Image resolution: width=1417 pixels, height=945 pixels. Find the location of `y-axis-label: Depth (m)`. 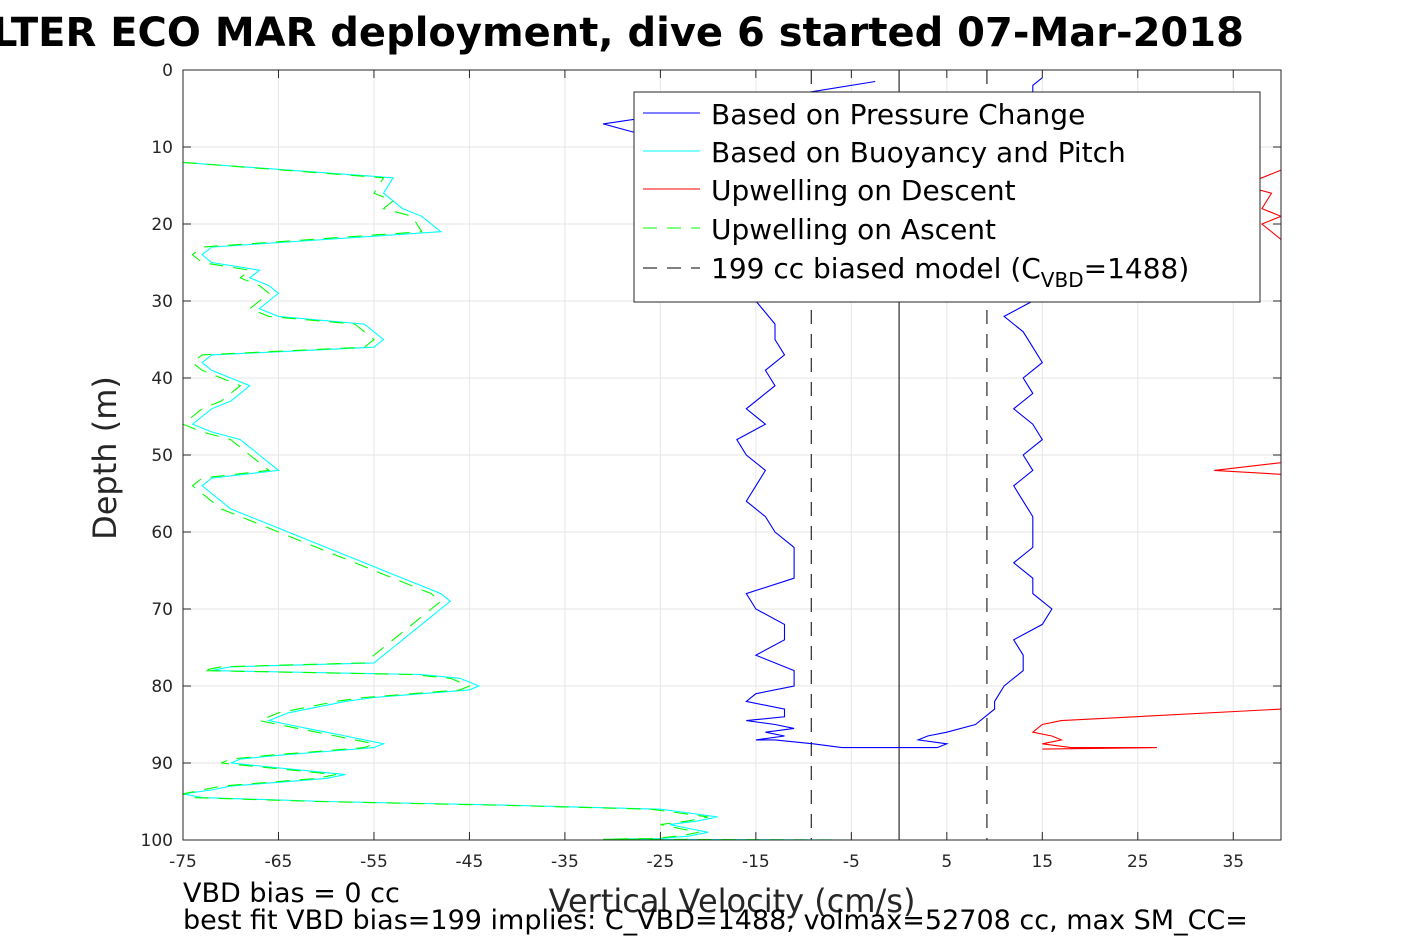

y-axis-label: Depth (m) is located at coordinates (105, 458).